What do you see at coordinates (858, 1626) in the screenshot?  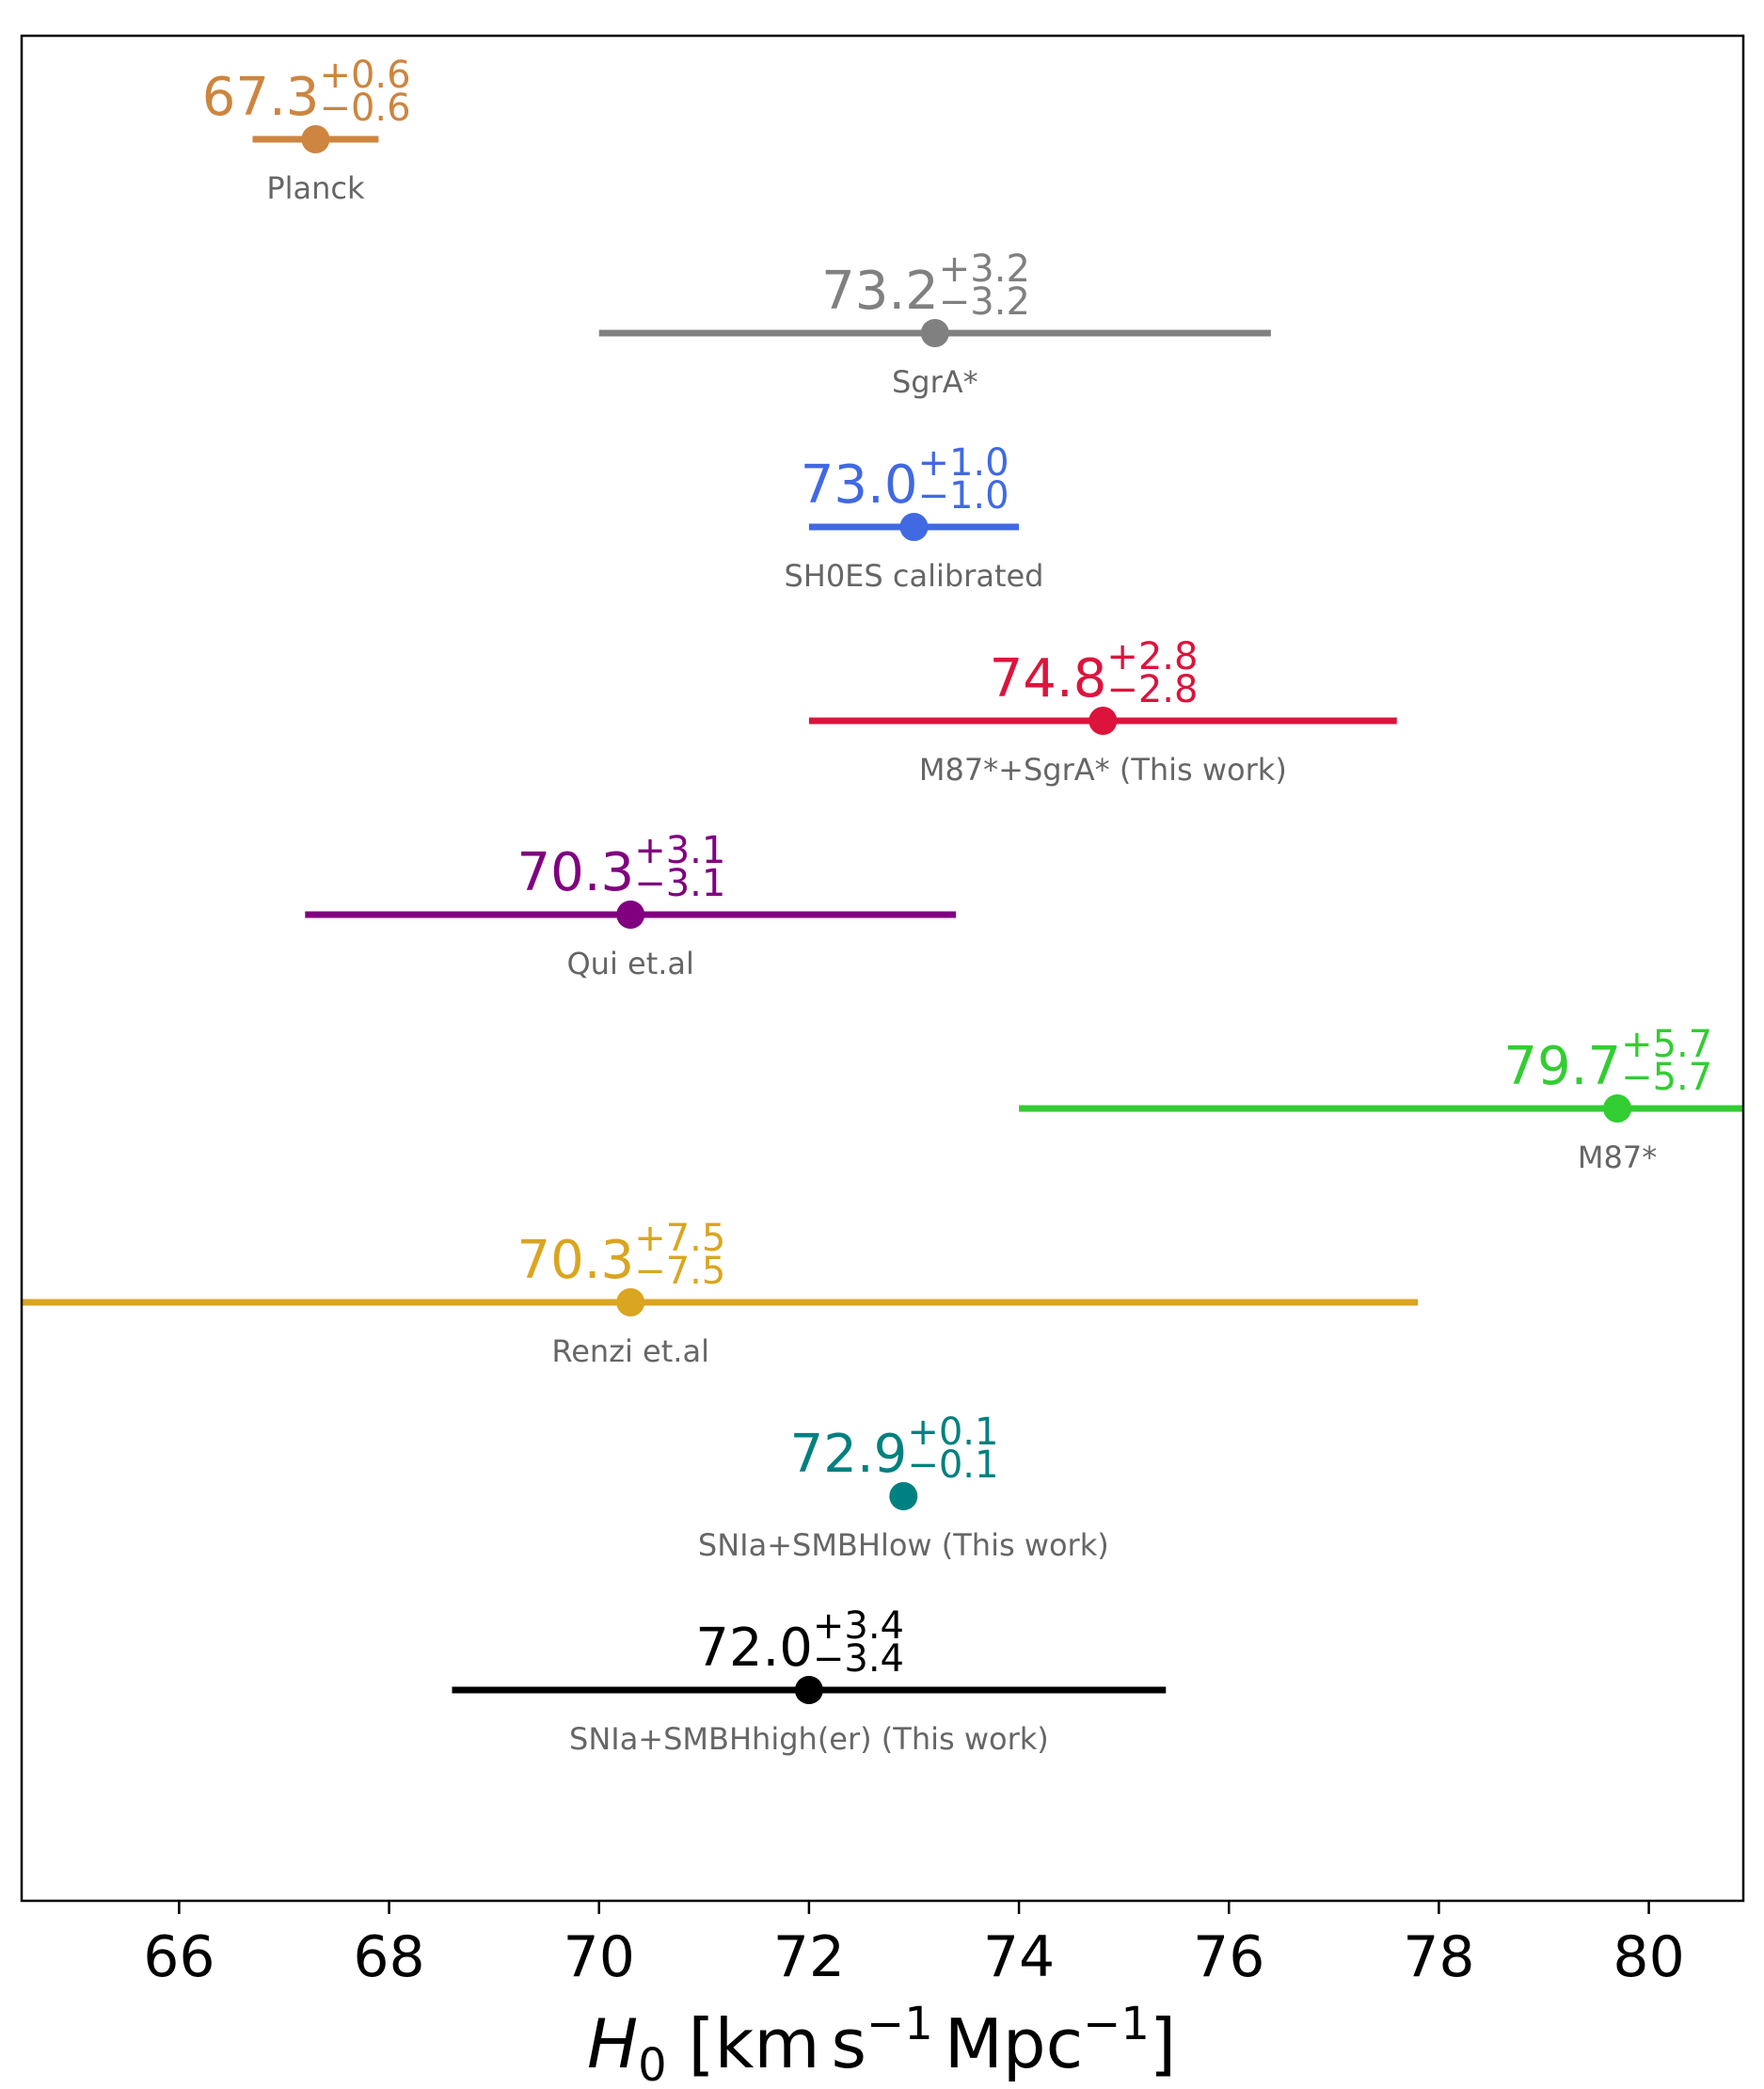 I see `err-plus-label-8: +3.4` at bounding box center [858, 1626].